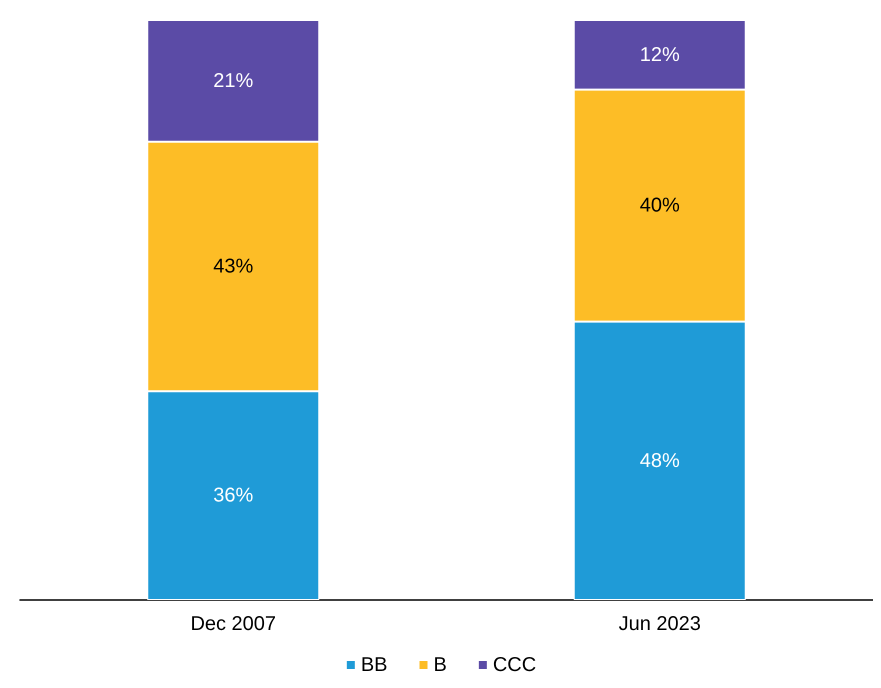  What do you see at coordinates (514, 665) in the screenshot?
I see `legend-label: CCC` at bounding box center [514, 665].